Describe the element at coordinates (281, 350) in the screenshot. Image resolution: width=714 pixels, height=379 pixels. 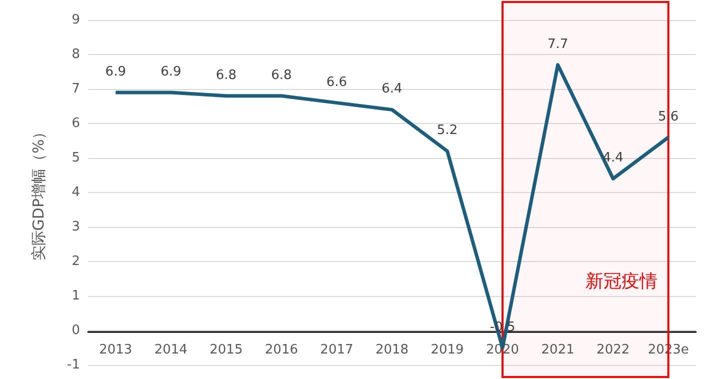
I see `x-tick-label: 2016` at that location.